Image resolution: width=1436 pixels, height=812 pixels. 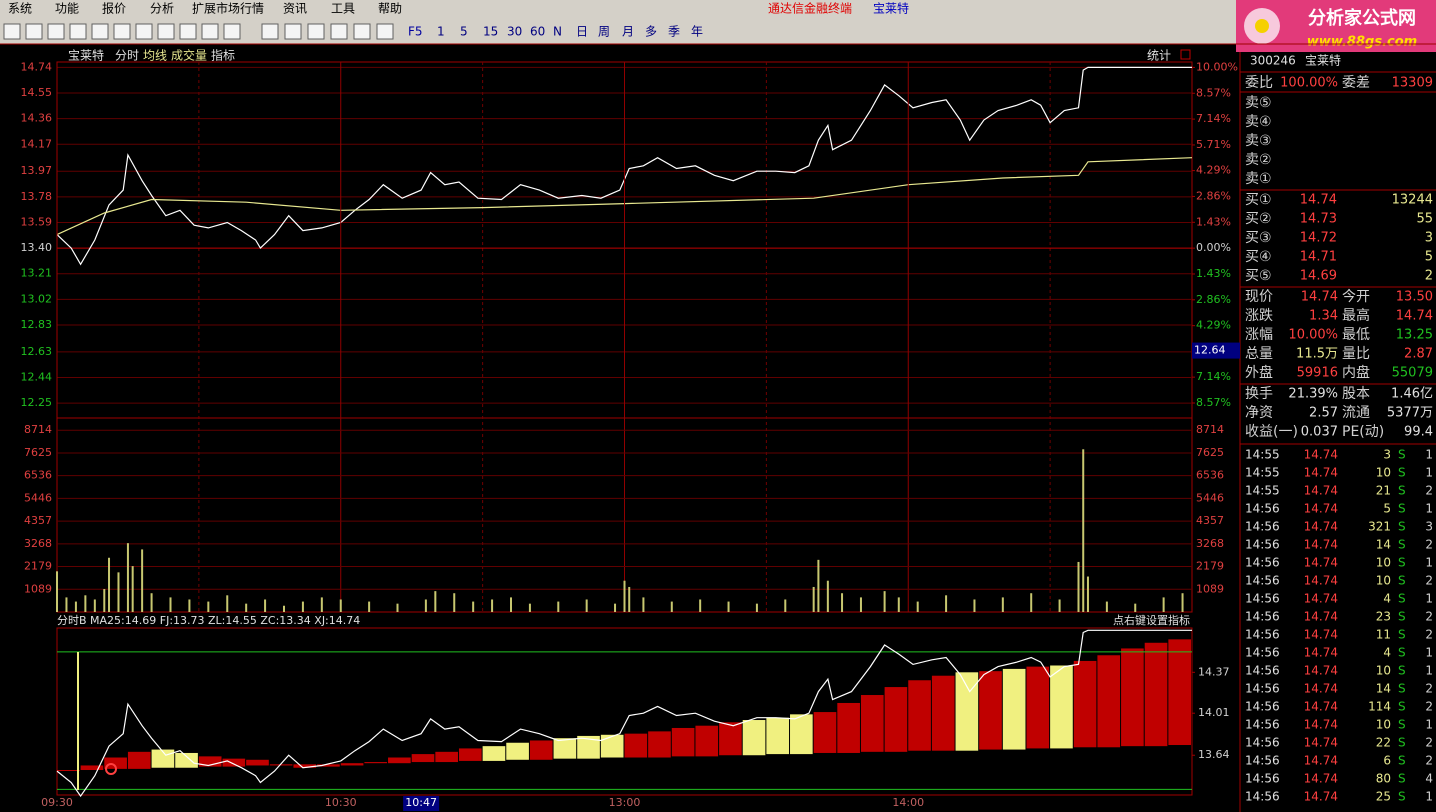 I want to click on y-tick-label: 7625, so click(x=38, y=452).